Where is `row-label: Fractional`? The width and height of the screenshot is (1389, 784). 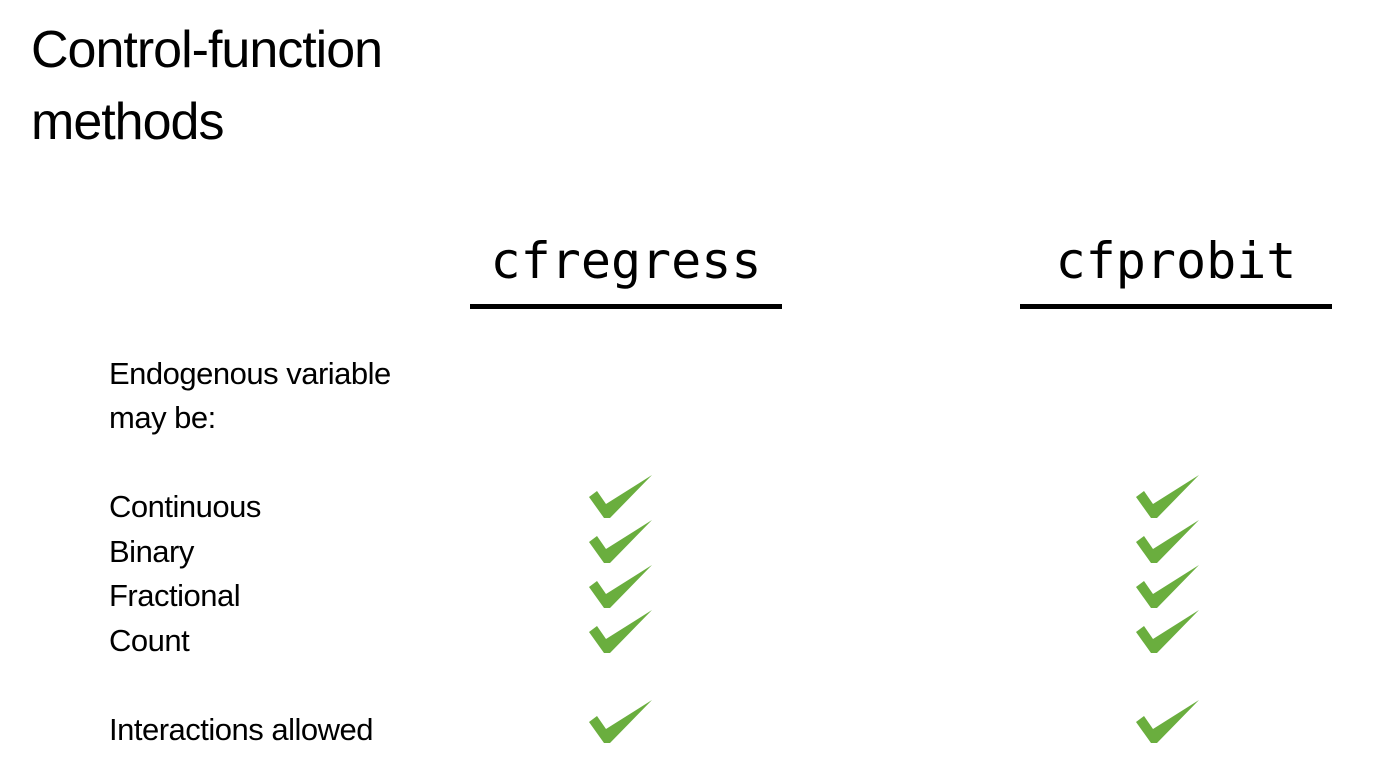 row-label: Fractional is located at coordinates (175, 595).